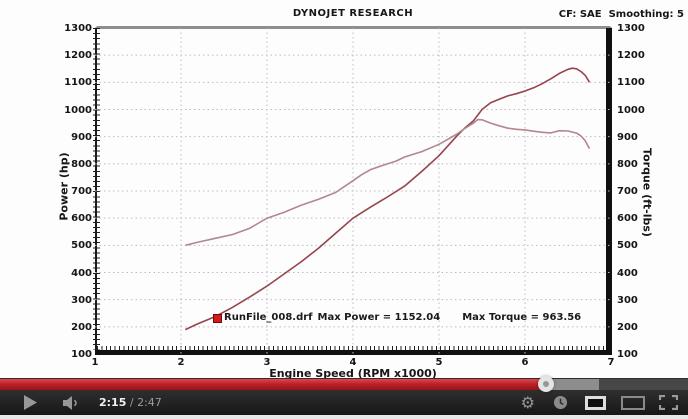 This screenshot has height=419, width=688. Describe the element at coordinates (627, 219) in the screenshot. I see `y-tick-label-right: 600` at that location.